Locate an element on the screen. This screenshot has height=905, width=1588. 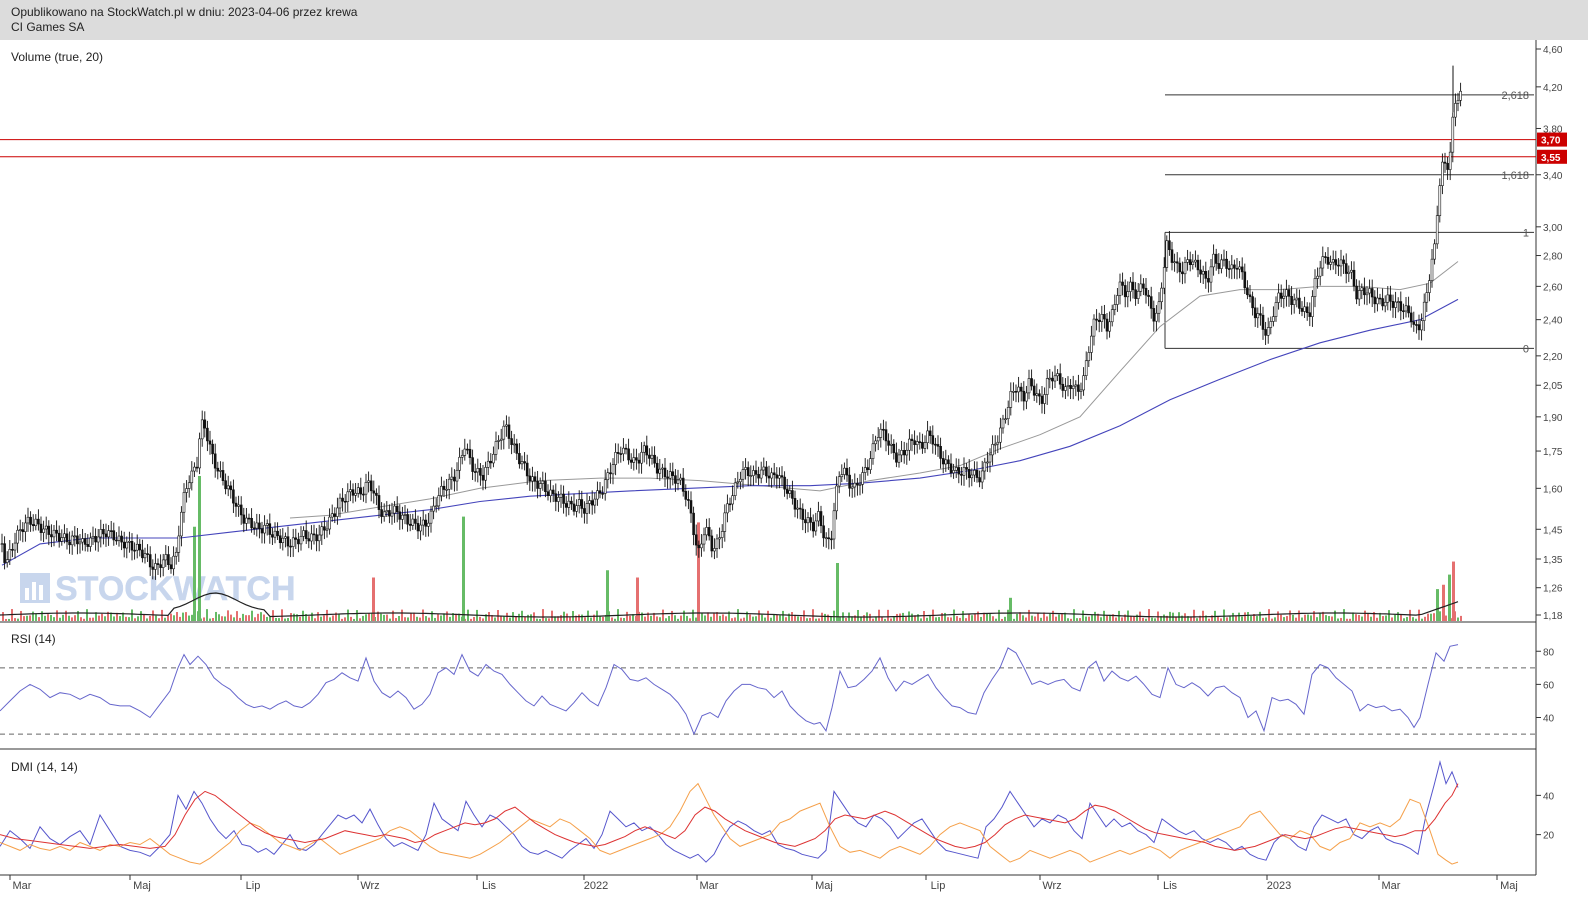
watermark-logo-icon is located at coordinates (35, 588).